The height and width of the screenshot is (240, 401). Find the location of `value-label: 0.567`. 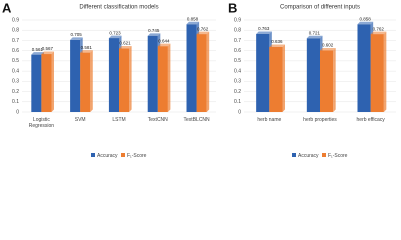

value-label: 0.567 is located at coordinates (48, 48).